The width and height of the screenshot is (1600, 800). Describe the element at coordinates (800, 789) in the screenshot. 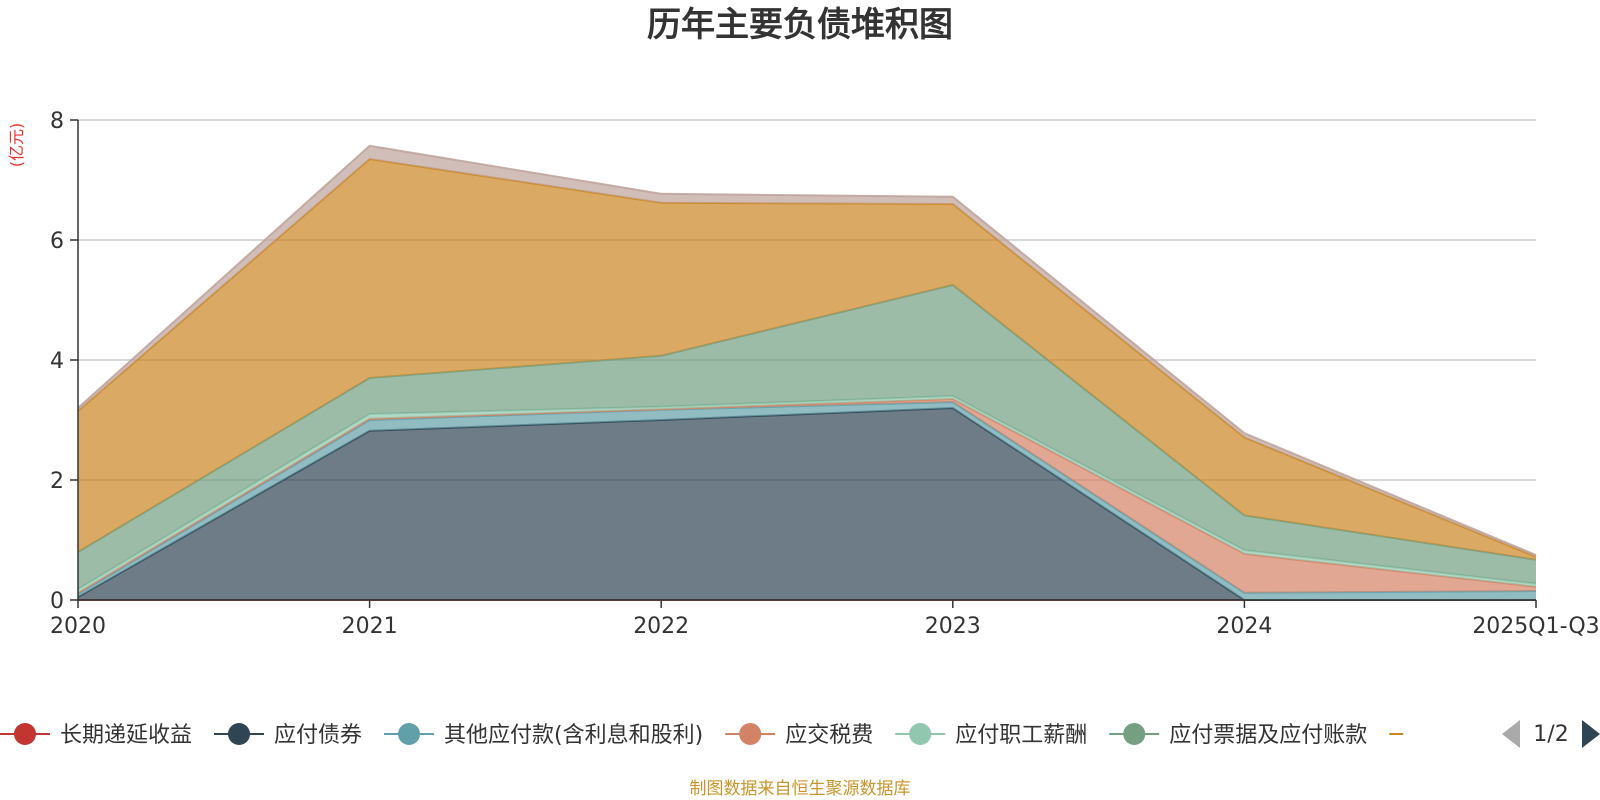

I see `data-source-note: 制图数据来自恒生聚源数据库` at that location.